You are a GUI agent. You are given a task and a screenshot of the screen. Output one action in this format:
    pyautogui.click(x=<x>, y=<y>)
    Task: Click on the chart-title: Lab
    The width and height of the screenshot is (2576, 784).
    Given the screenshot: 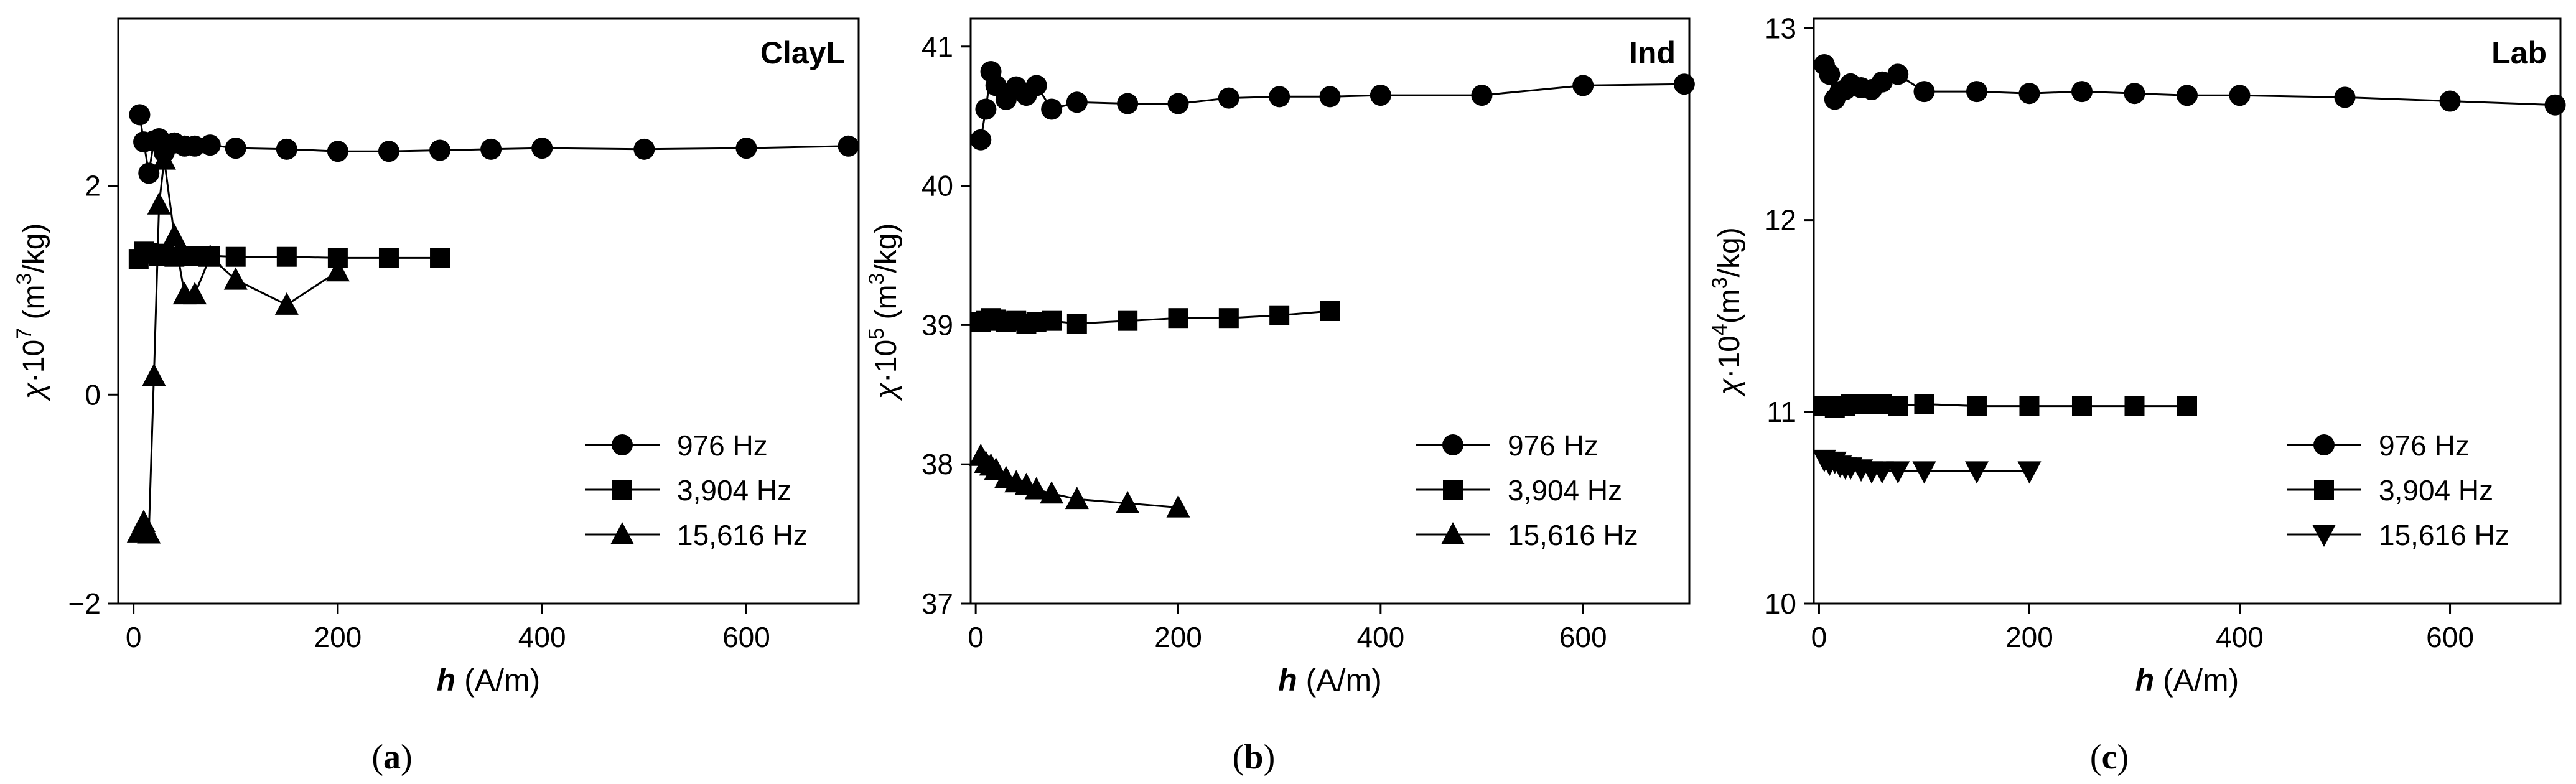 What is the action you would take?
    pyautogui.click(x=2519, y=52)
    